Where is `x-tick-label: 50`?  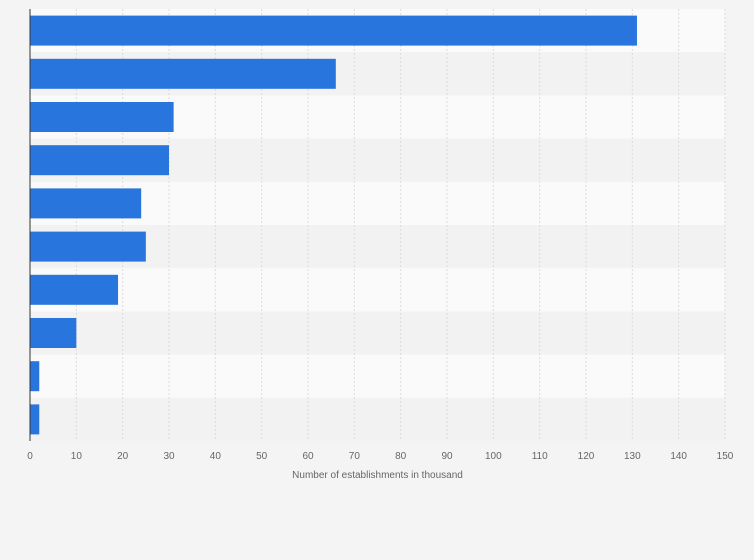
x-tick-label: 50 is located at coordinates (262, 456).